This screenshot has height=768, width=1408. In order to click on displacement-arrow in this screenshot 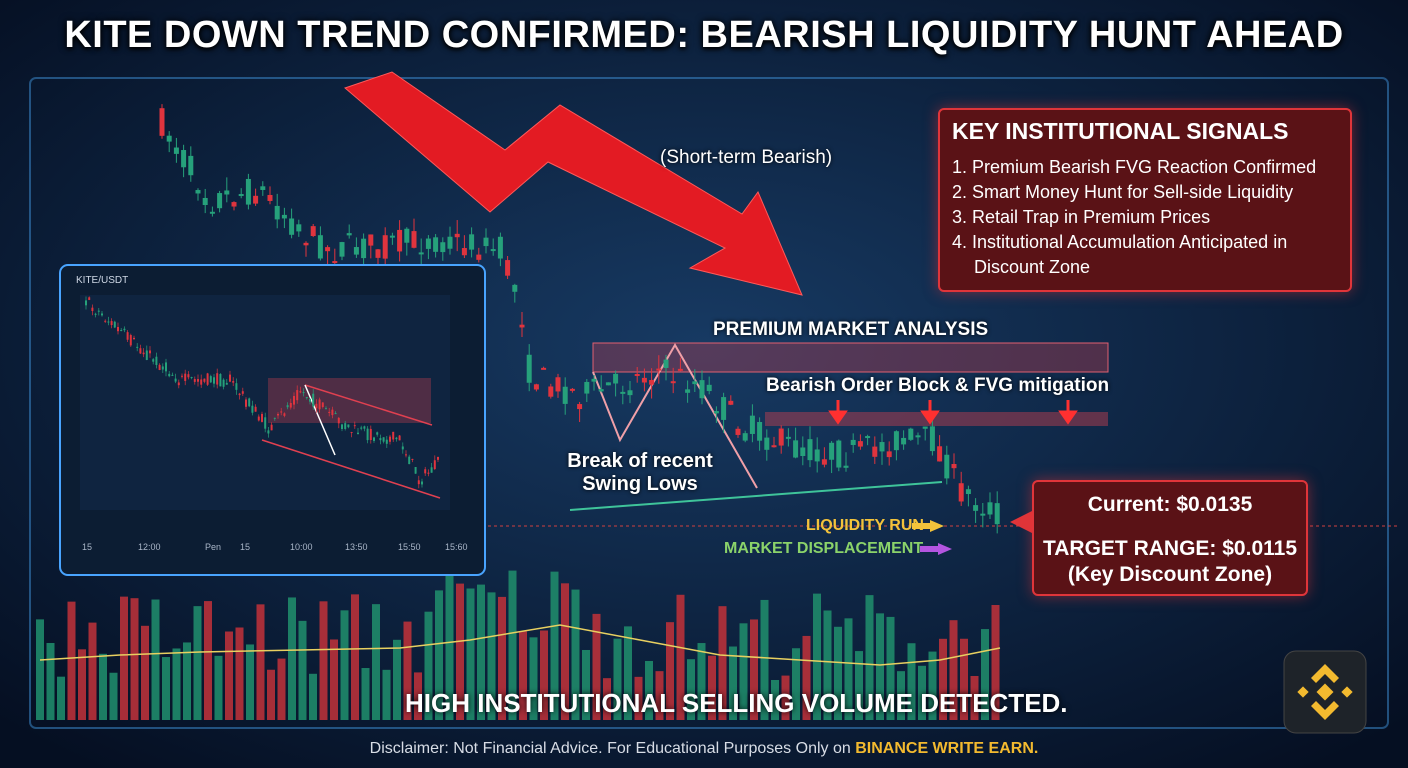, I will do `click(945, 549)`.